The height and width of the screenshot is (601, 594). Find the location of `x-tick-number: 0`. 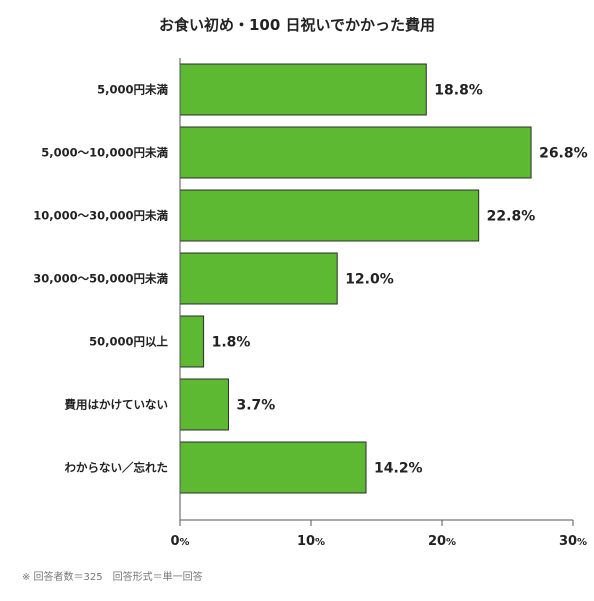

x-tick-number: 0 is located at coordinates (174, 541).